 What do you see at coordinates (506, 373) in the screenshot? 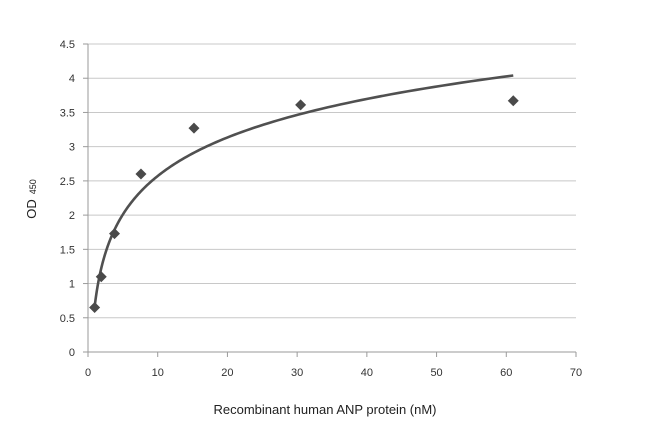
I see `x-tick-label: 60` at bounding box center [506, 373].